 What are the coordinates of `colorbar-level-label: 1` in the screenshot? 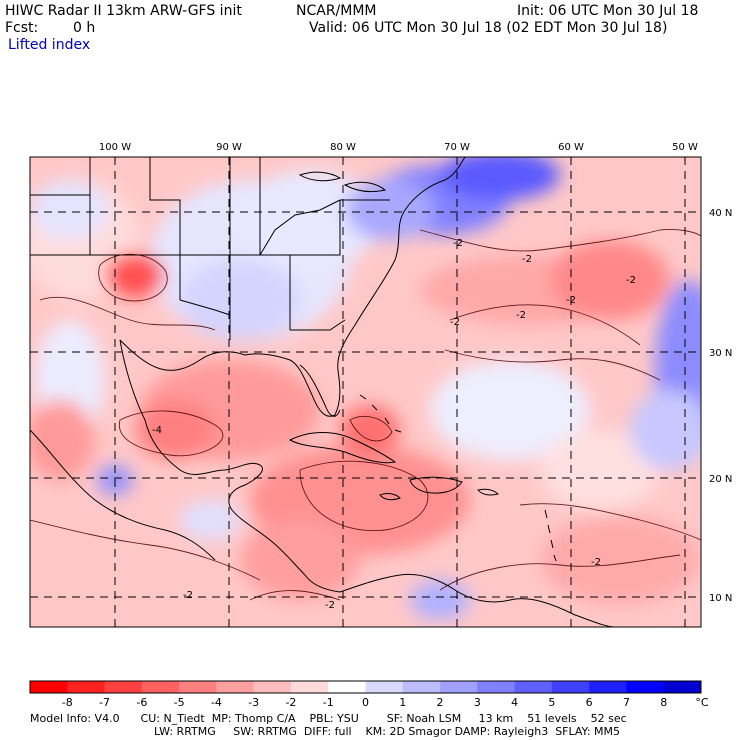 It's located at (403, 702).